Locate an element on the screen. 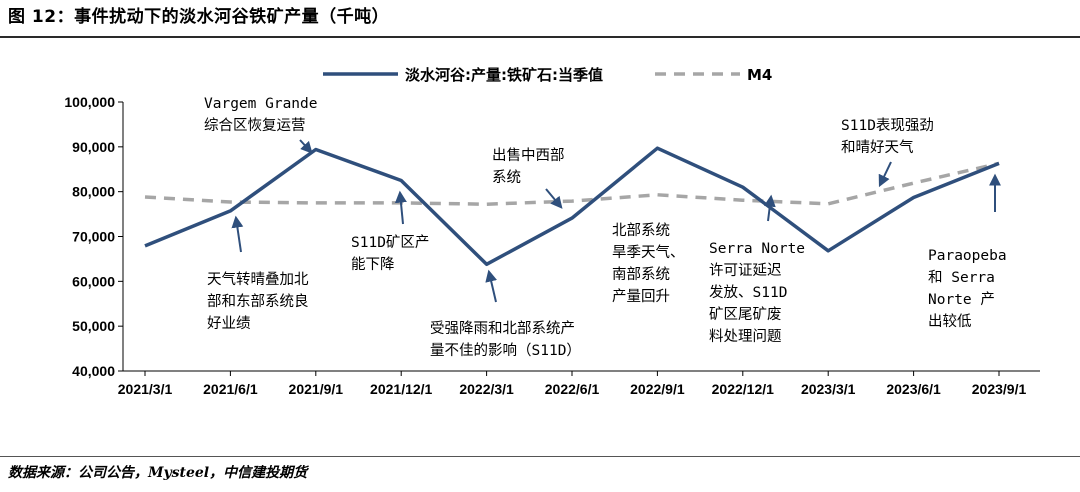 The image size is (1080, 492). annotation-line: 出售中西部 is located at coordinates (528, 155).